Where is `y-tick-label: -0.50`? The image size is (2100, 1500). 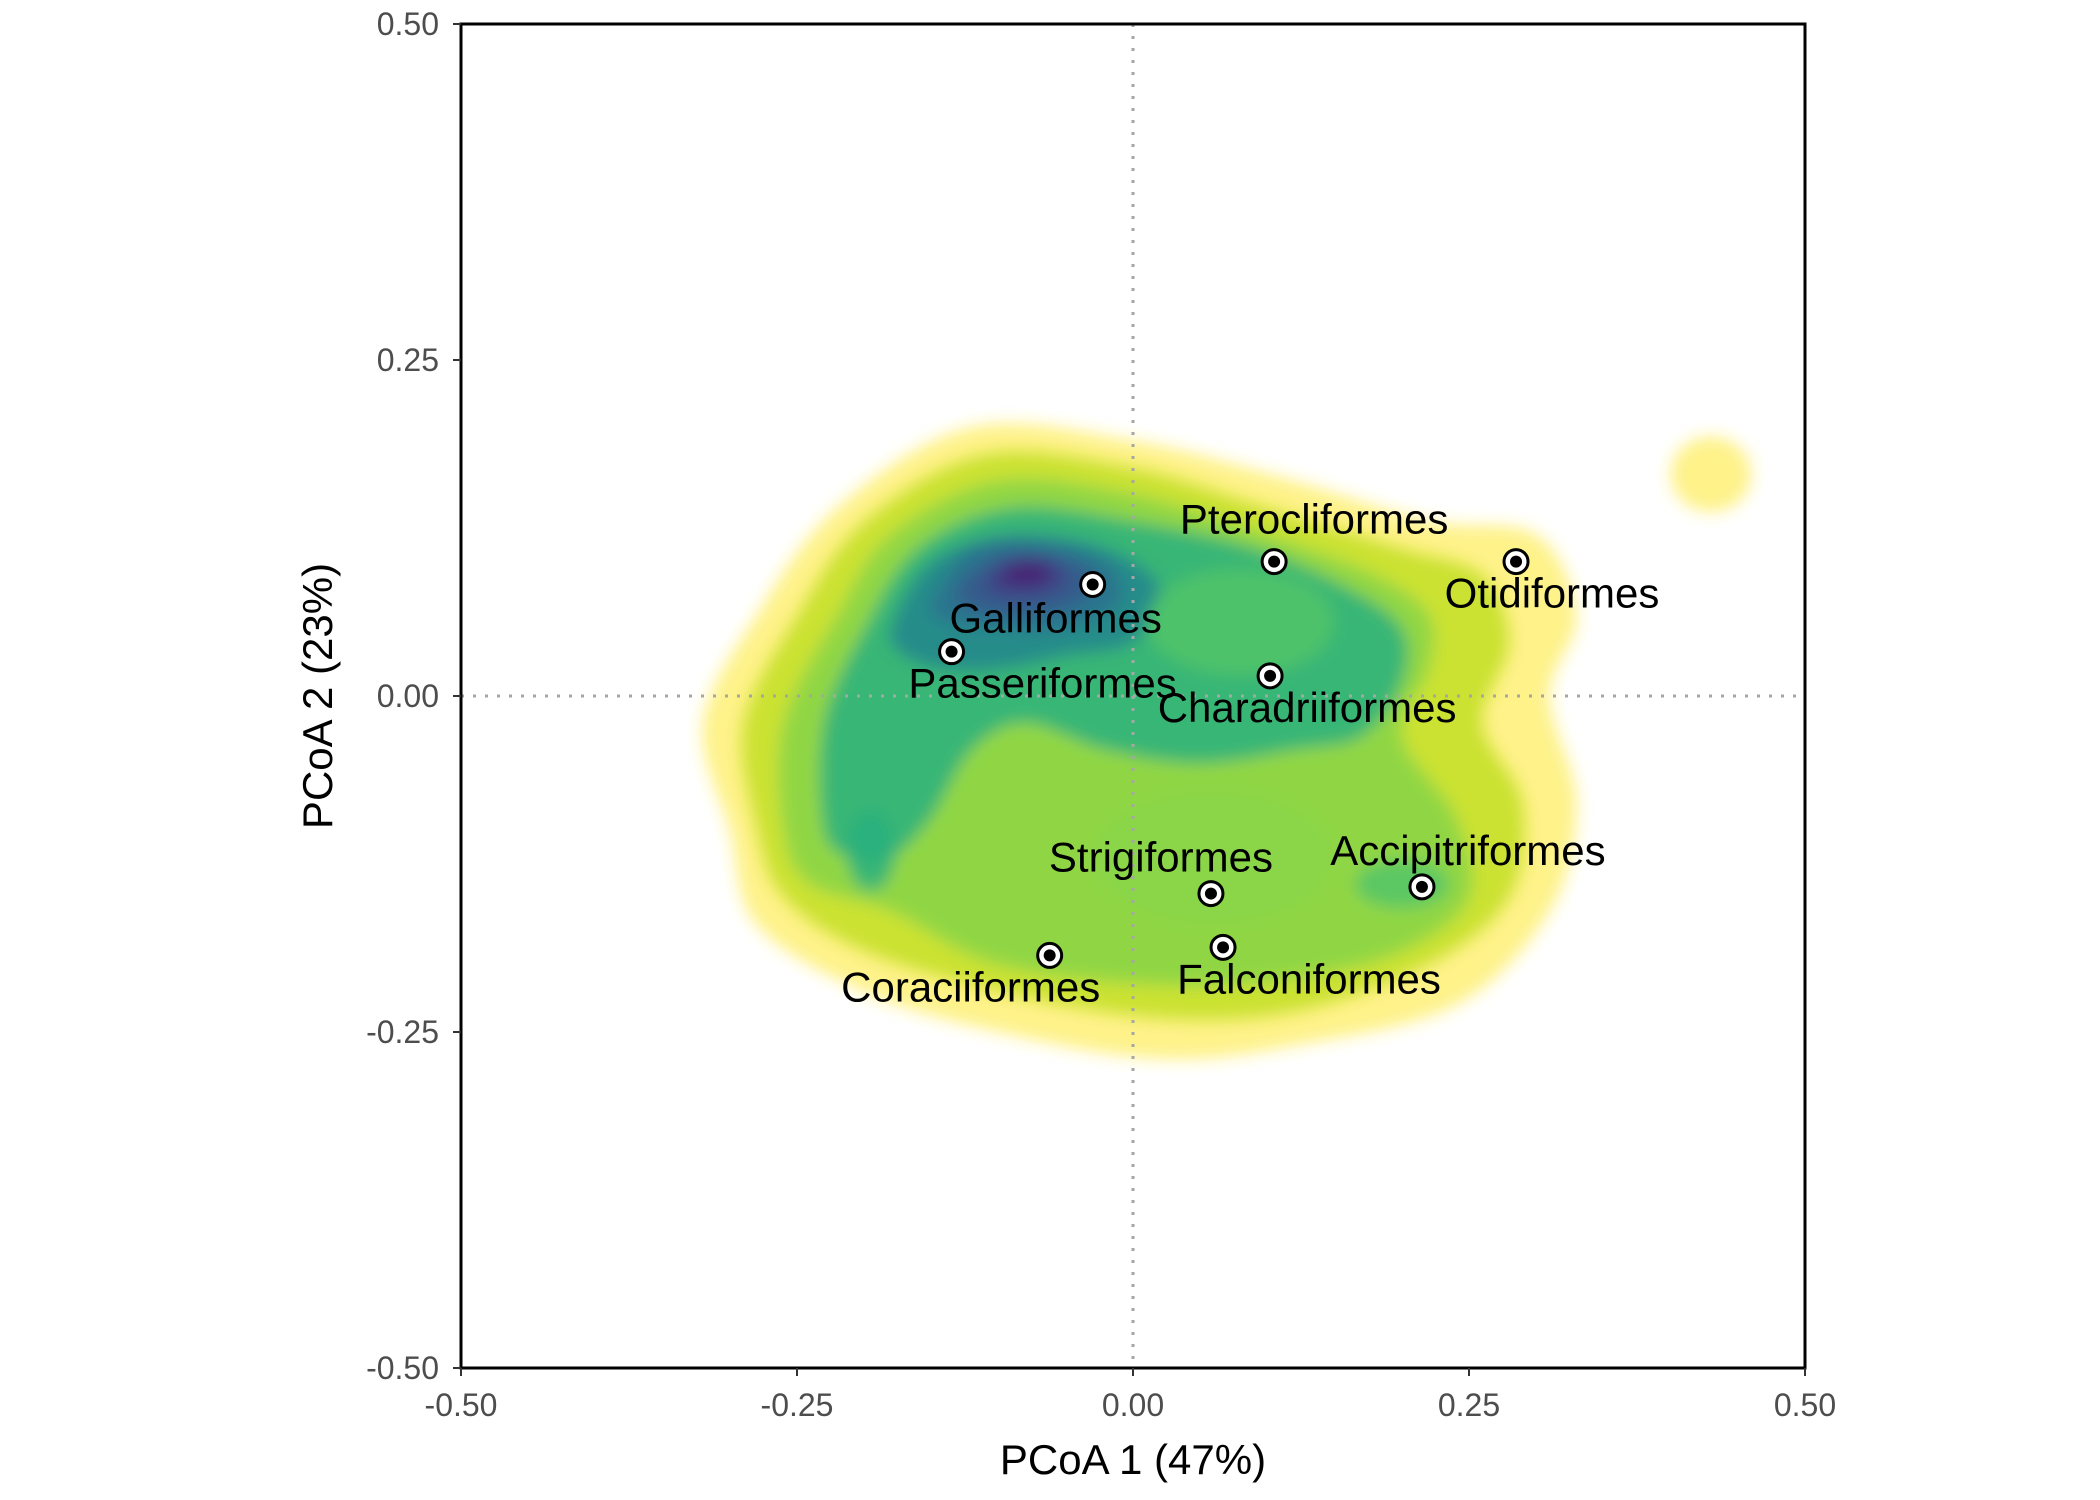 y-tick-label: -0.50 is located at coordinates (402, 1368).